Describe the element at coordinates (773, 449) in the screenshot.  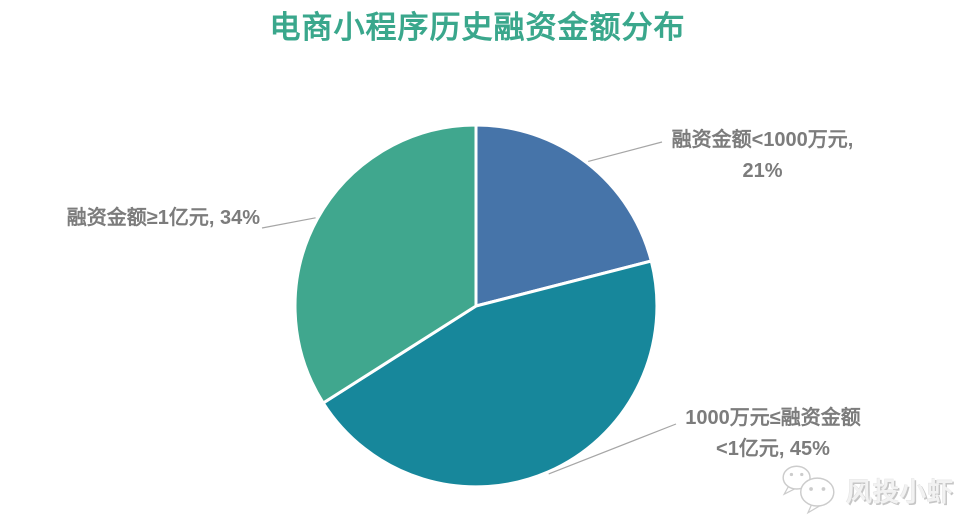
I see `data-label-line: <1亿元, 45%` at that location.